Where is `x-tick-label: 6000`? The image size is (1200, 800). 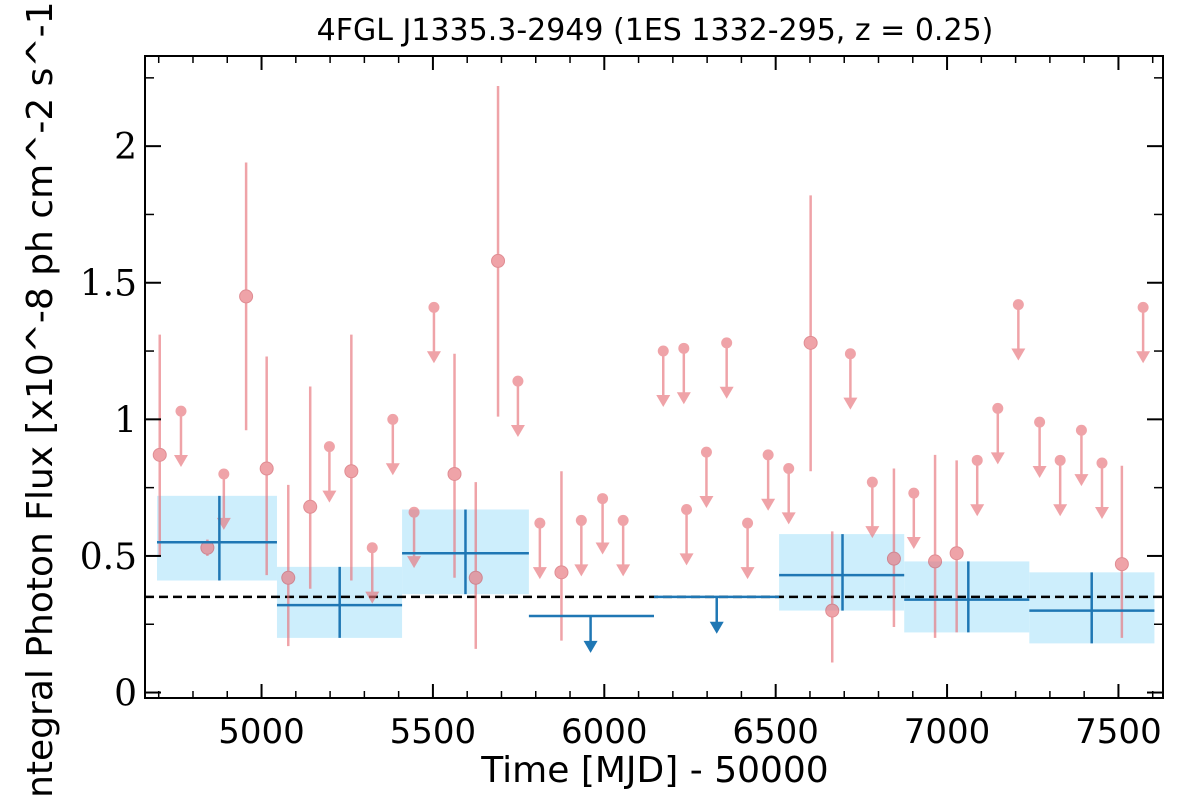 x-tick-label: 6000 is located at coordinates (604, 732).